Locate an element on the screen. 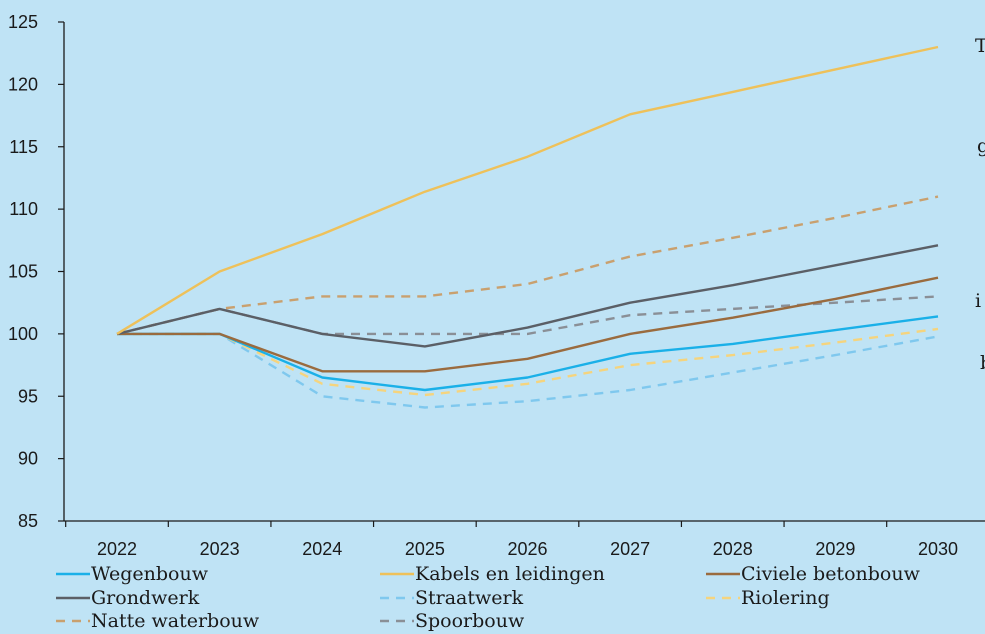  series-line-riolering is located at coordinates (528, 362).